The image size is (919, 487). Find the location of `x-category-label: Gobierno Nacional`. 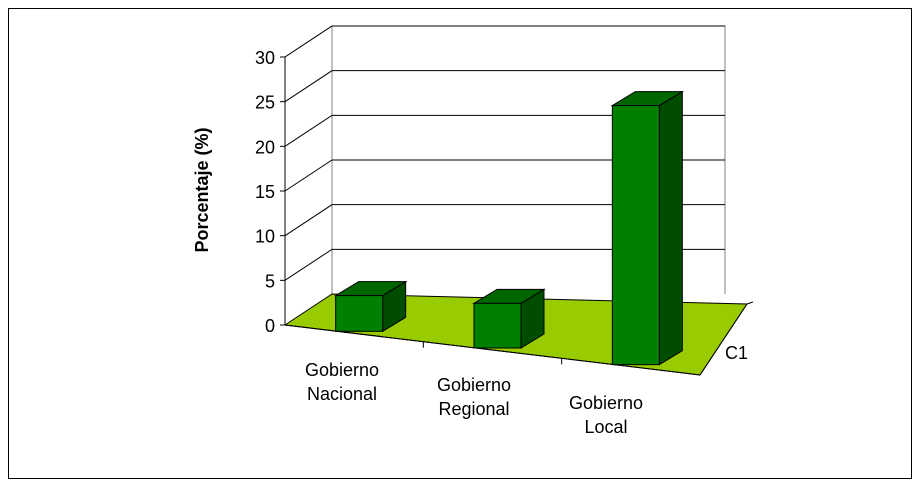

x-category-label: Gobierno Nacional is located at coordinates (342, 382).